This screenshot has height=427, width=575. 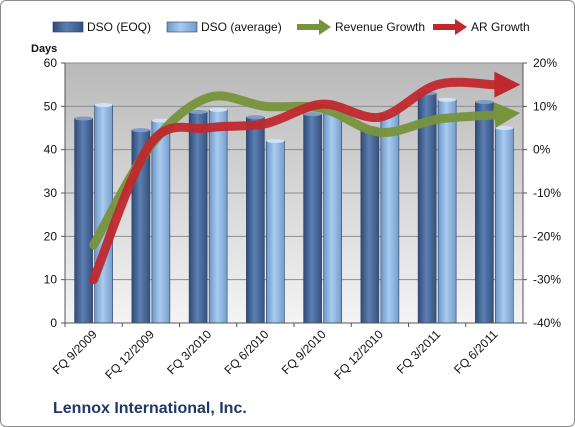 I want to click on y2-tick-label: -40%, so click(x=547, y=323).